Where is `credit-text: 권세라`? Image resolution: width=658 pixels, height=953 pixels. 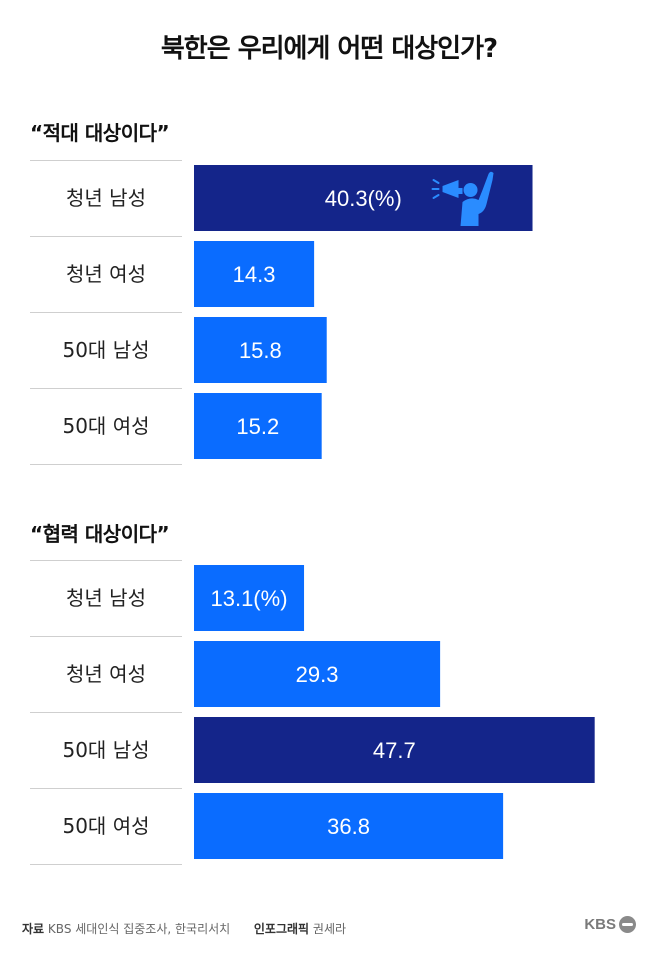
credit-text: 권세라 is located at coordinates (329, 929).